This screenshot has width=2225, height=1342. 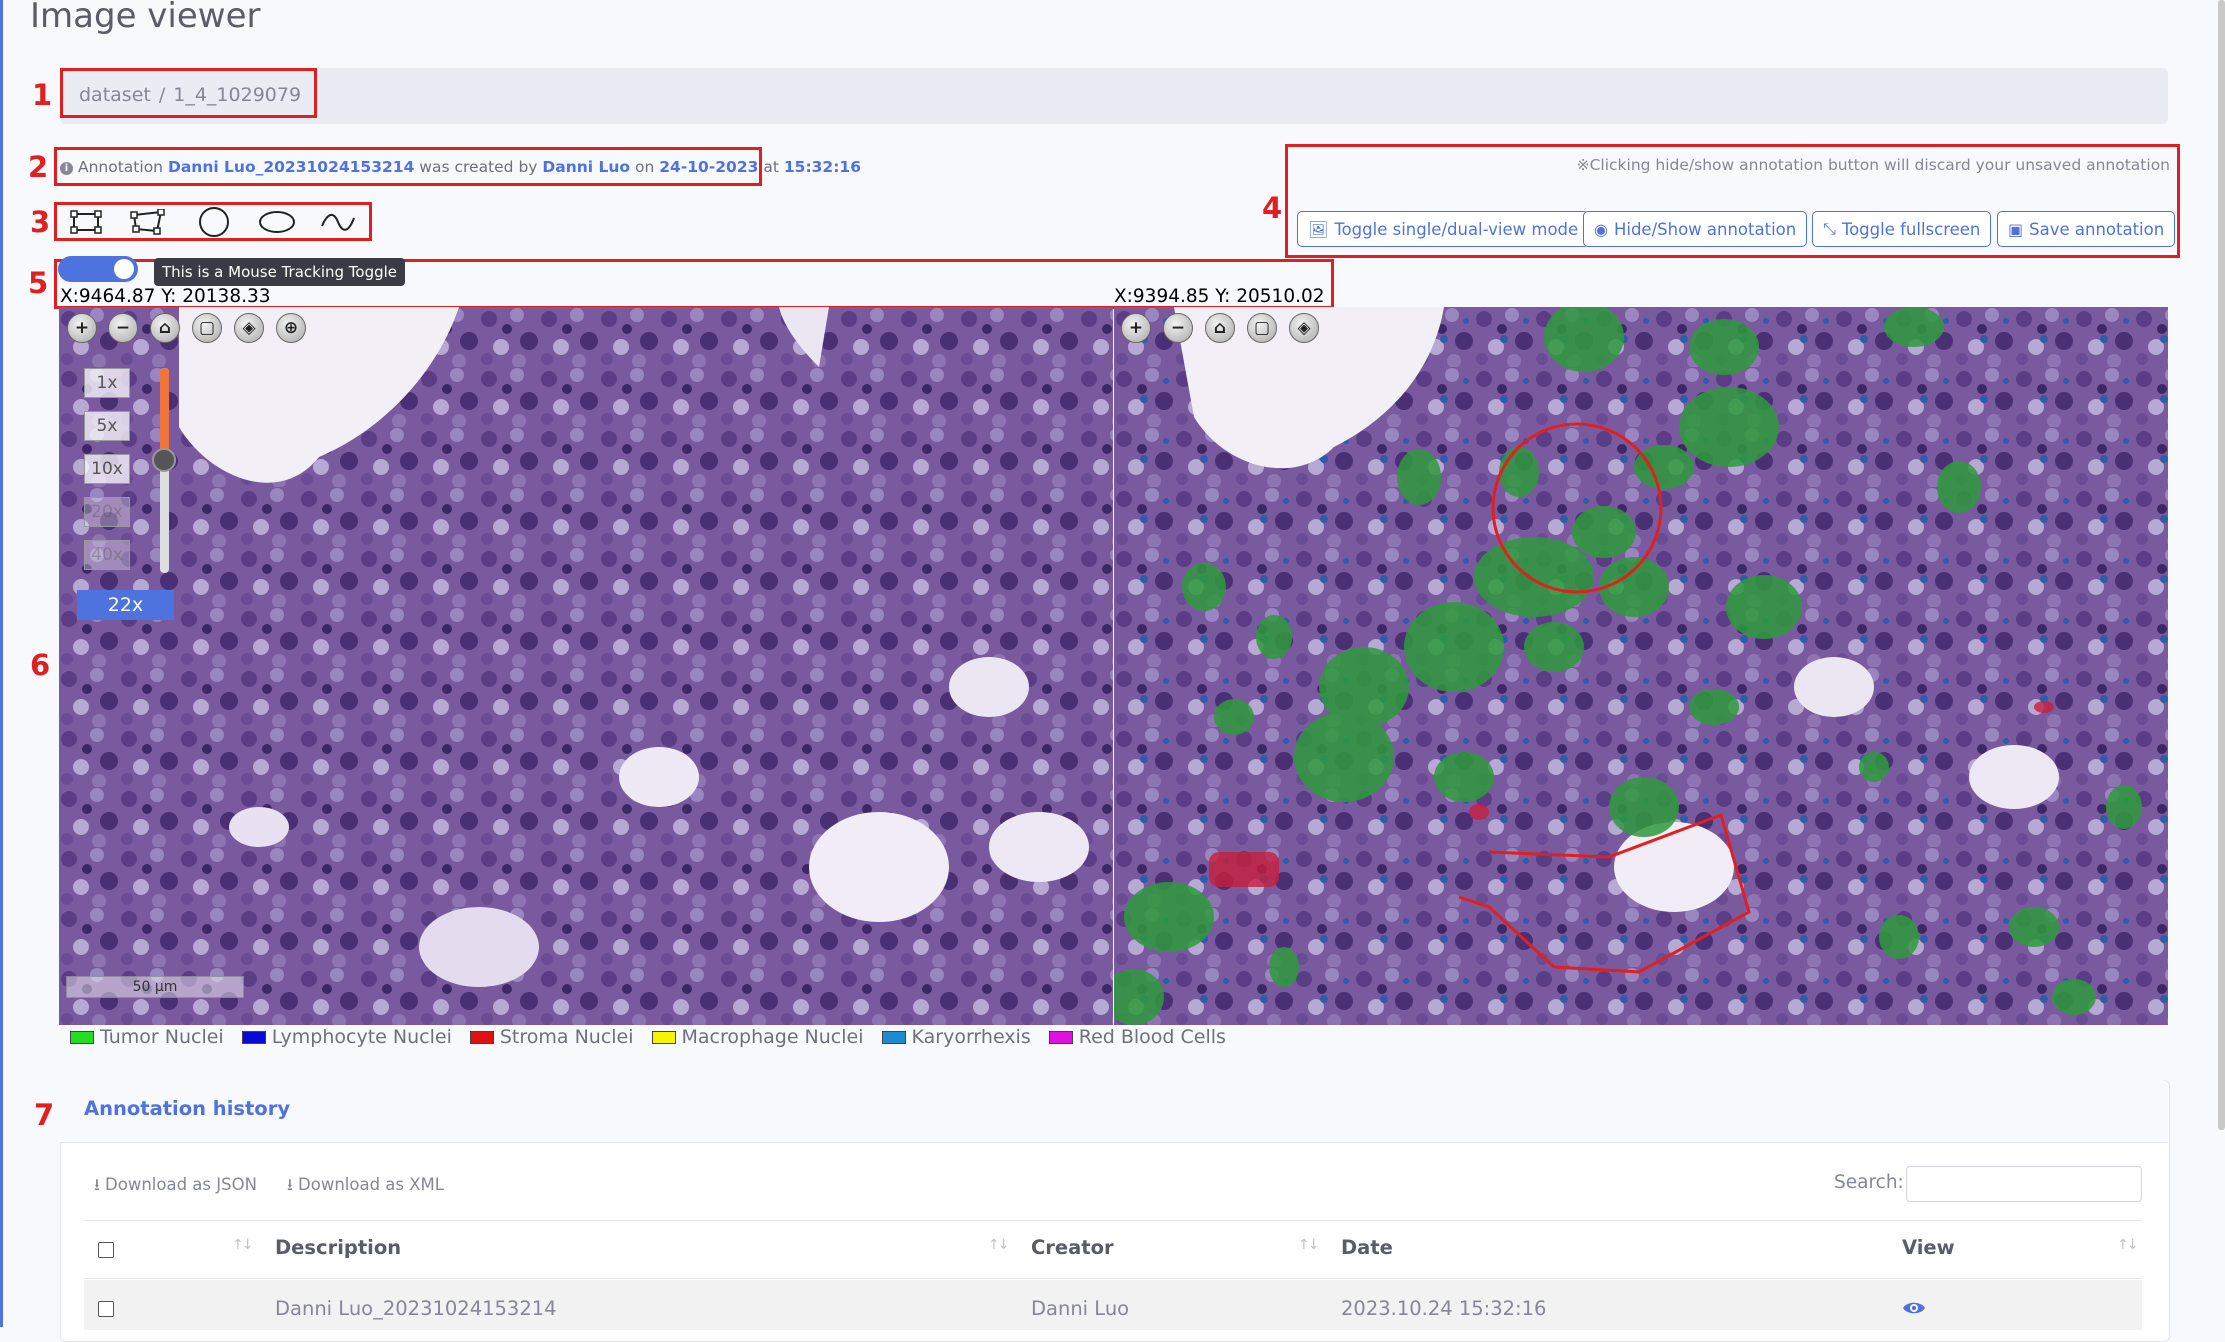 What do you see at coordinates (709, 167) in the screenshot?
I see `annotation-date: 24-10-2023` at bounding box center [709, 167].